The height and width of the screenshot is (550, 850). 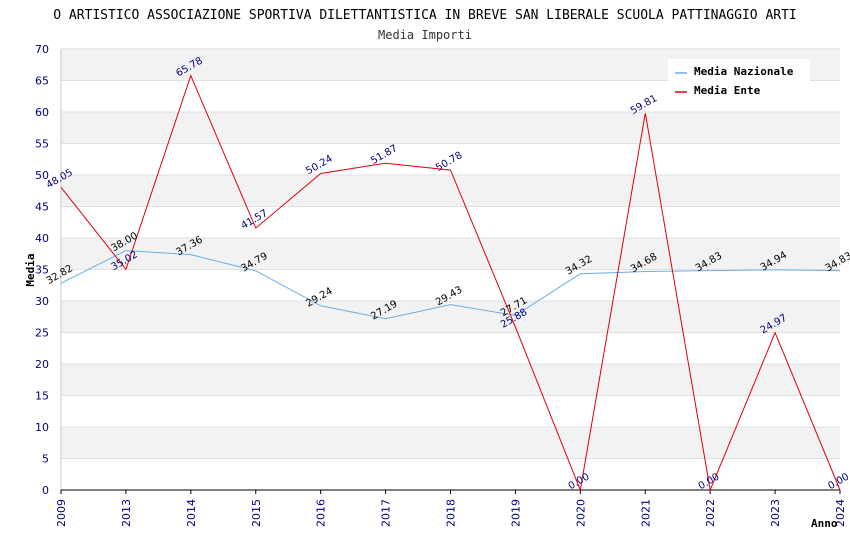 I want to click on x-tick-label: 2020, so click(x=580, y=513).